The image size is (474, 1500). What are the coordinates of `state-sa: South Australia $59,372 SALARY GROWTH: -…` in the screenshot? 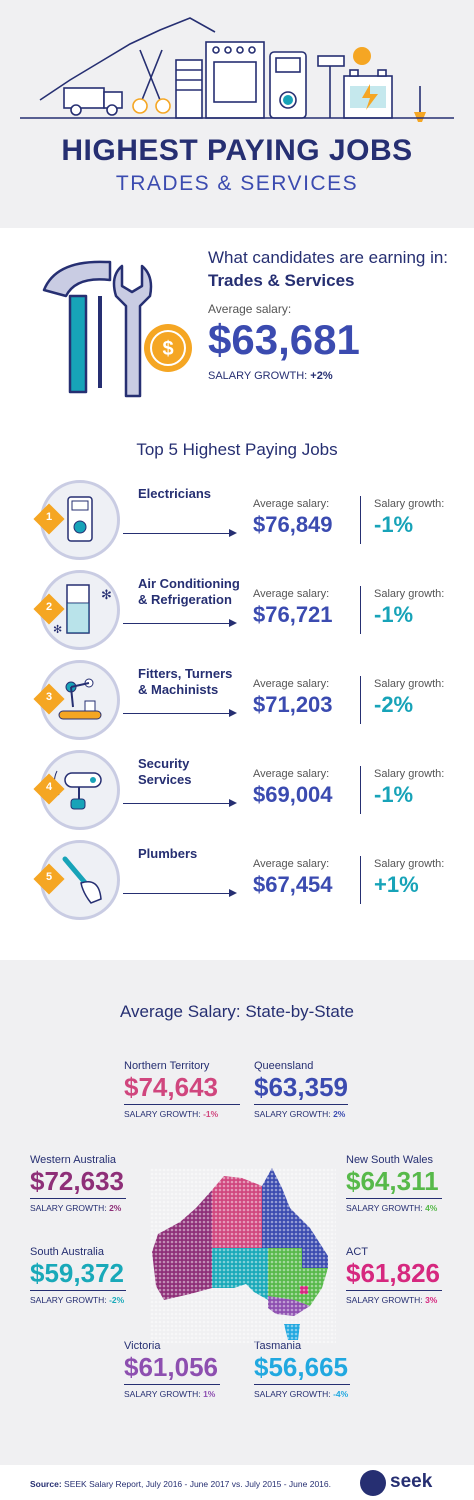 It's located at (78, 1275).